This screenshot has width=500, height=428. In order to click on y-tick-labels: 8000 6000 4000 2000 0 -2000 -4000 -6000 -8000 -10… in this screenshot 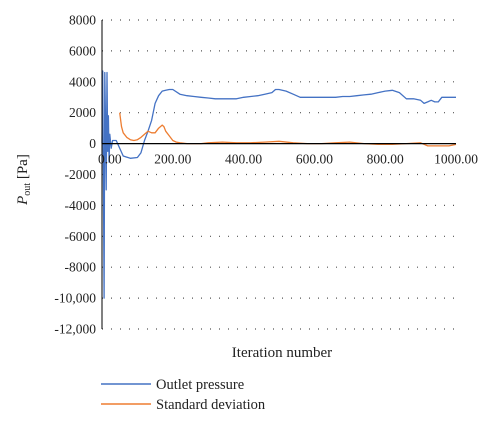, I will do `click(75, 175)`.